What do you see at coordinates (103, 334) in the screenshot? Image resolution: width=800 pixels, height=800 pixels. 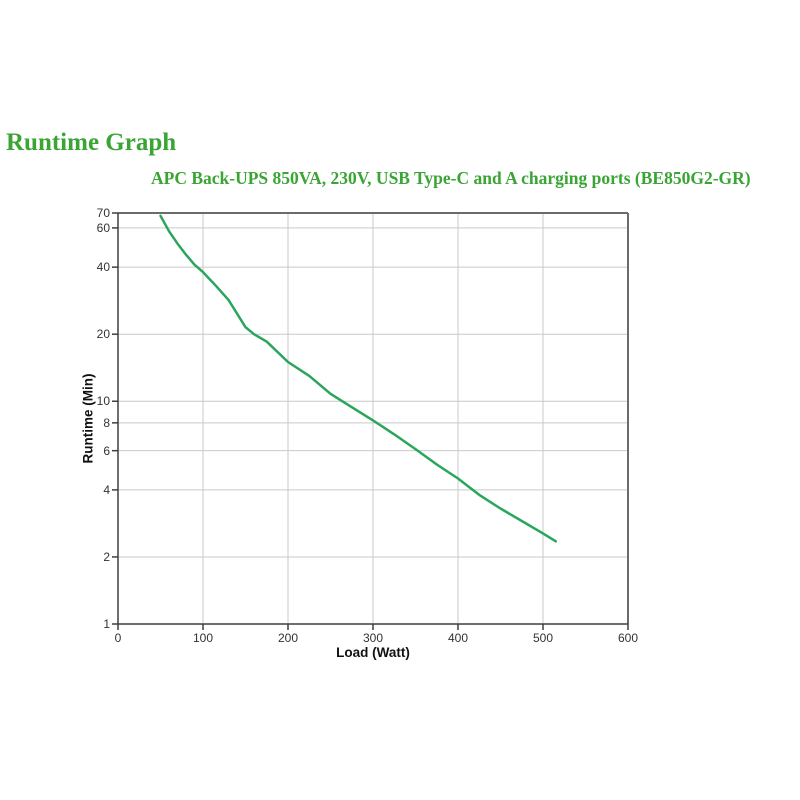 I see `y-tick-label: 20` at bounding box center [103, 334].